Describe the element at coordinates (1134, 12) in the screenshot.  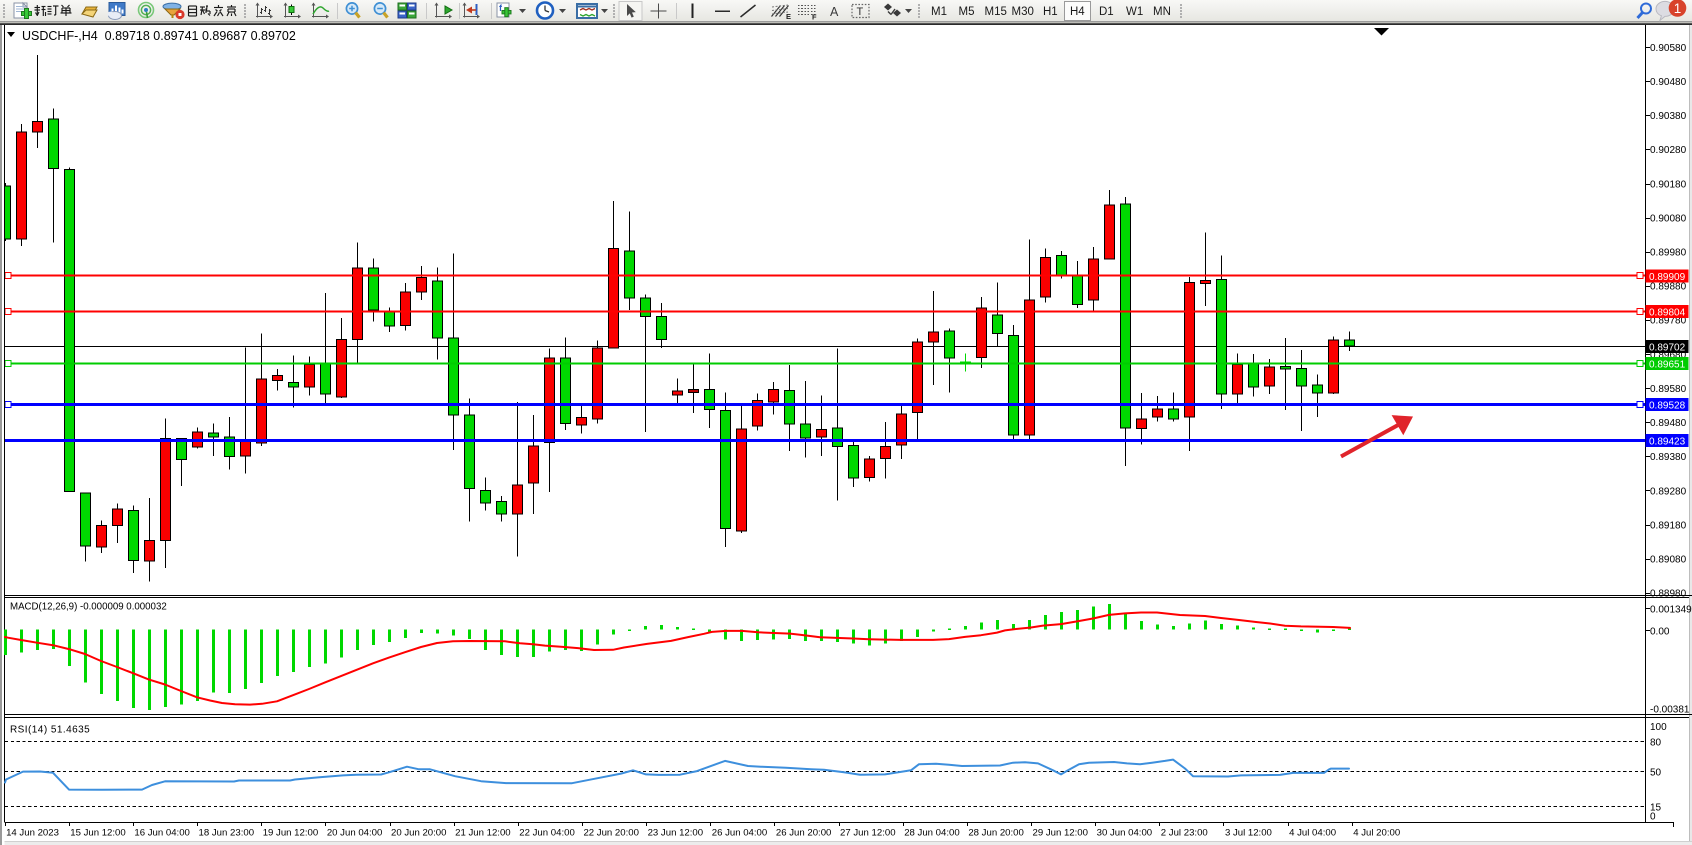
I see `svg-text: W1` at that location.